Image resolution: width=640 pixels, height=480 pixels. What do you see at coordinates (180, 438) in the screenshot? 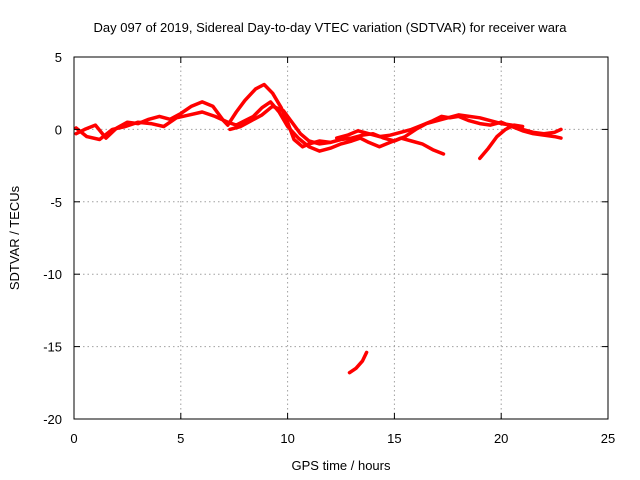
I see `x-tick-label: 5` at bounding box center [180, 438].